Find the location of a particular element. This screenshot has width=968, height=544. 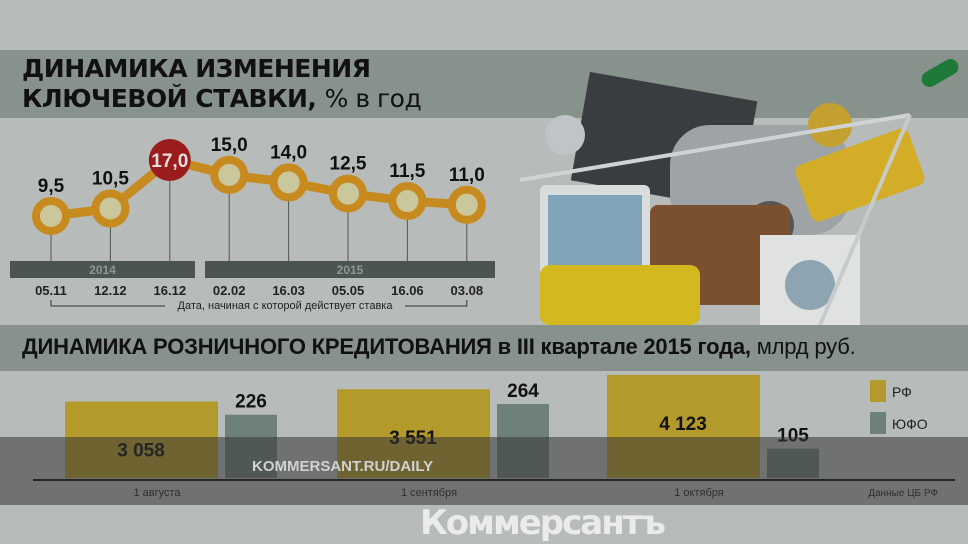

caption-bg is located at coordinates (285, 305).